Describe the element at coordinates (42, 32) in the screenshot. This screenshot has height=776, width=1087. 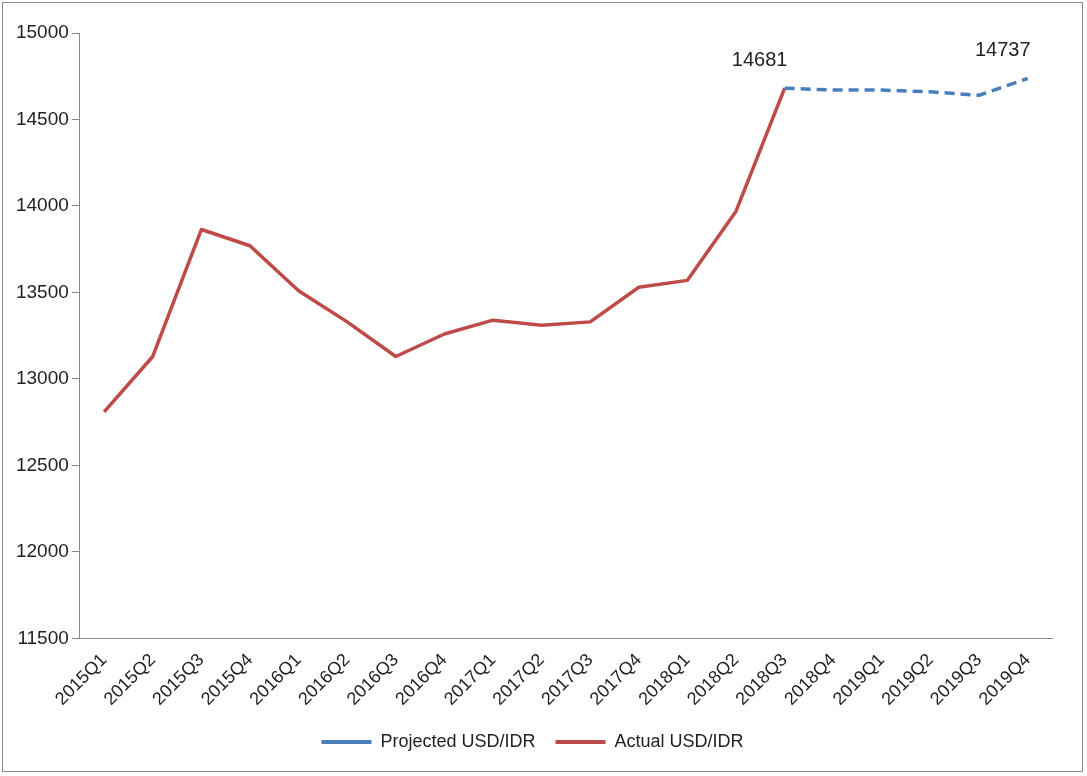
I see `y-tick-label: 15000` at that location.